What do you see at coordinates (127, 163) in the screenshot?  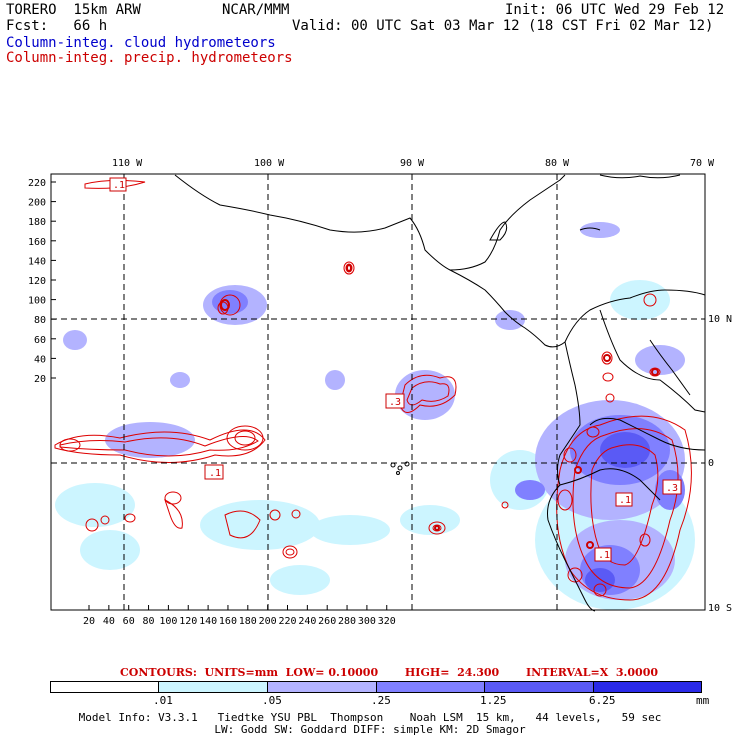 I see `lon-label-110w: 110 W` at bounding box center [127, 163].